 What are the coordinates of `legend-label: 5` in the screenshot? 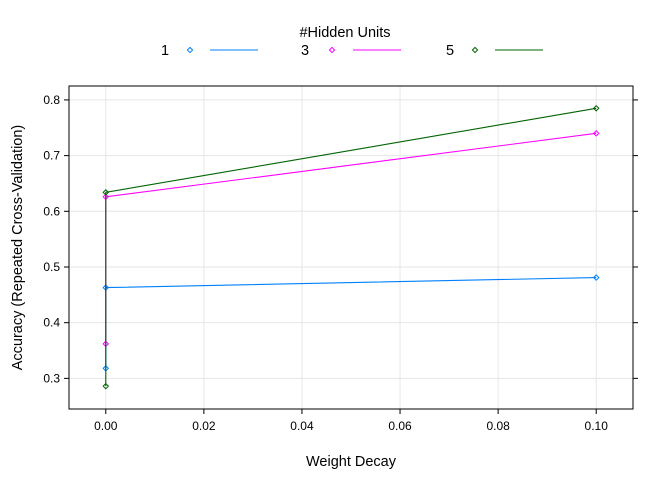 It's located at (450, 51).